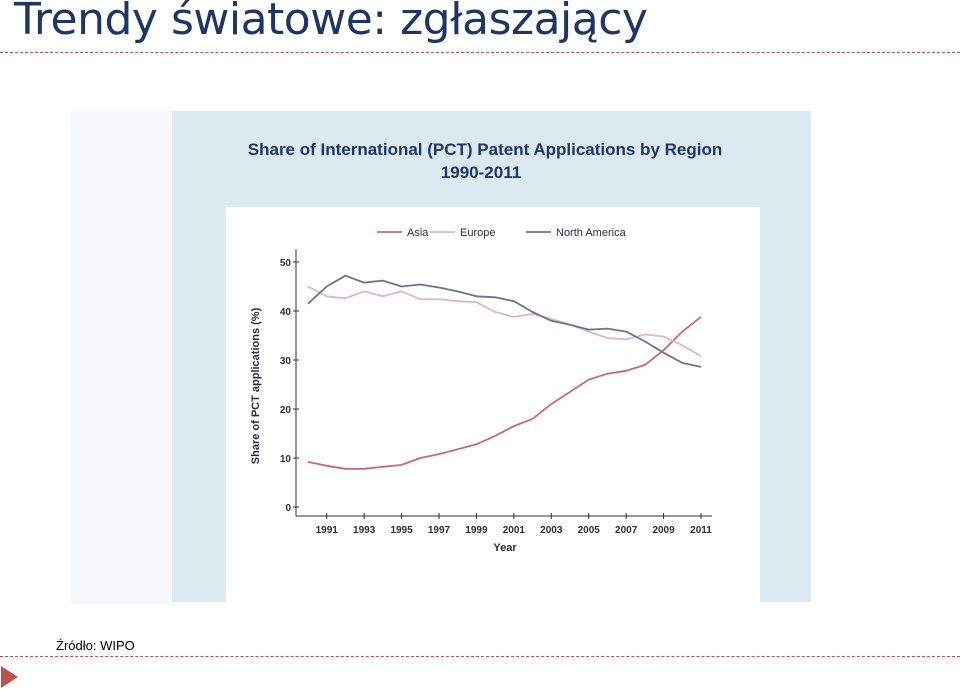  Describe the element at coordinates (286, 459) in the screenshot. I see `y-tick-label: 10` at that location.